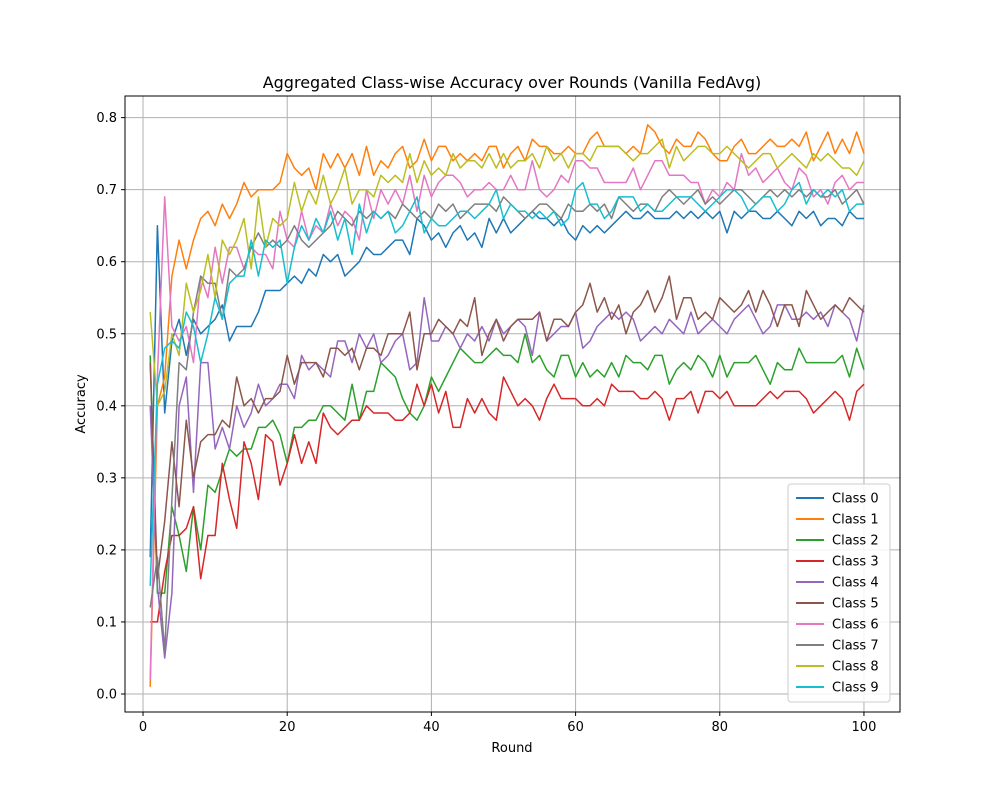 The image size is (1000, 800). I want to click on legend-label-3: Class 3, so click(855, 562).